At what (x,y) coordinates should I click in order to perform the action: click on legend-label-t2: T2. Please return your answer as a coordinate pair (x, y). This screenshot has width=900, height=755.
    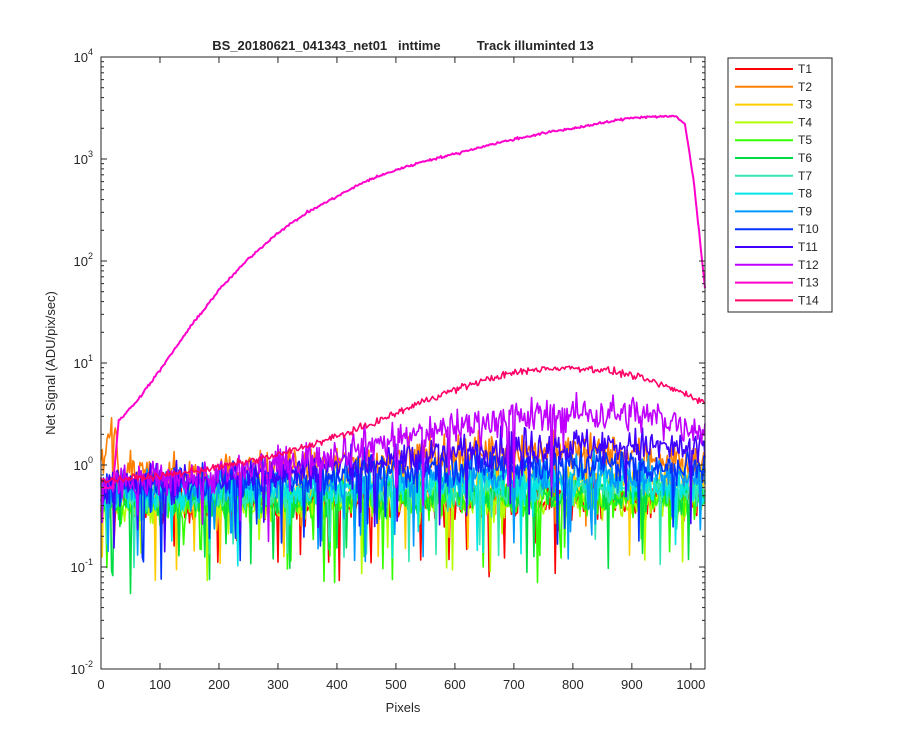
    Looking at the image, I should click on (805, 87).